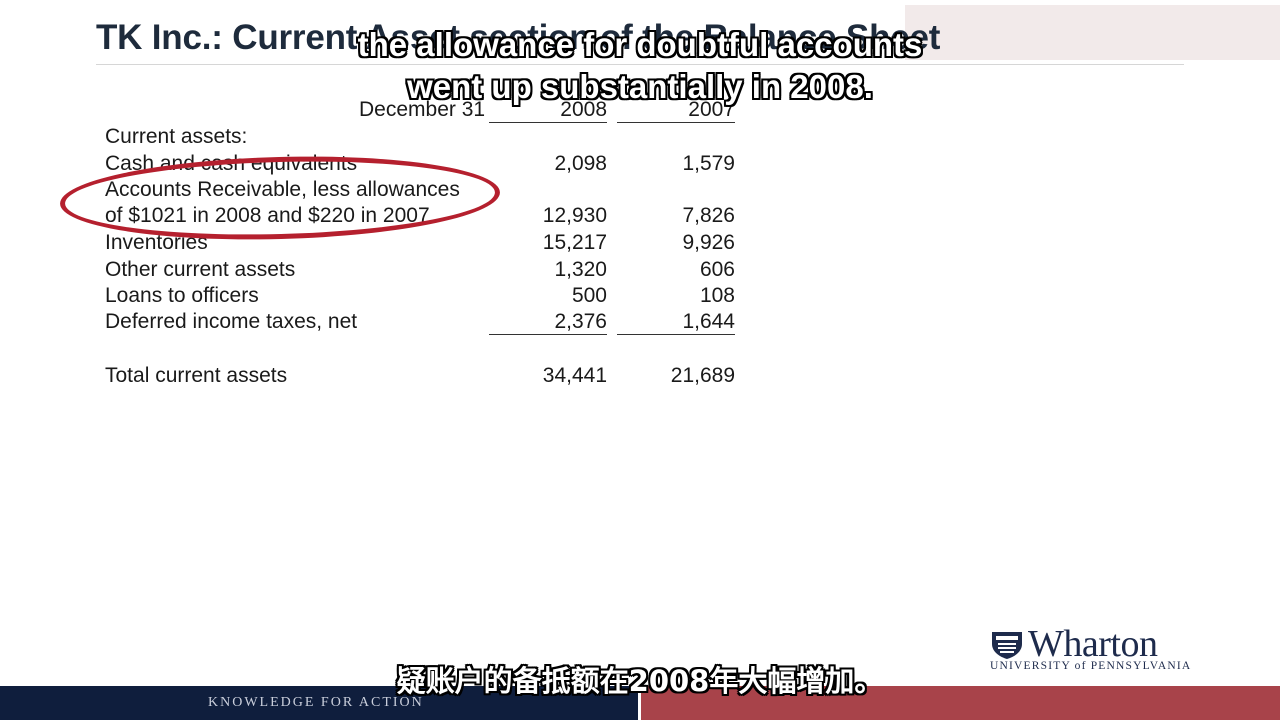 This screenshot has height=720, width=1280. I want to click on title-divider, so click(640, 64).